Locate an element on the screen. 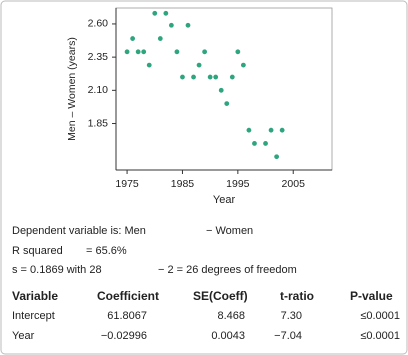  y-tick-label: 1.85 is located at coordinates (98, 123).